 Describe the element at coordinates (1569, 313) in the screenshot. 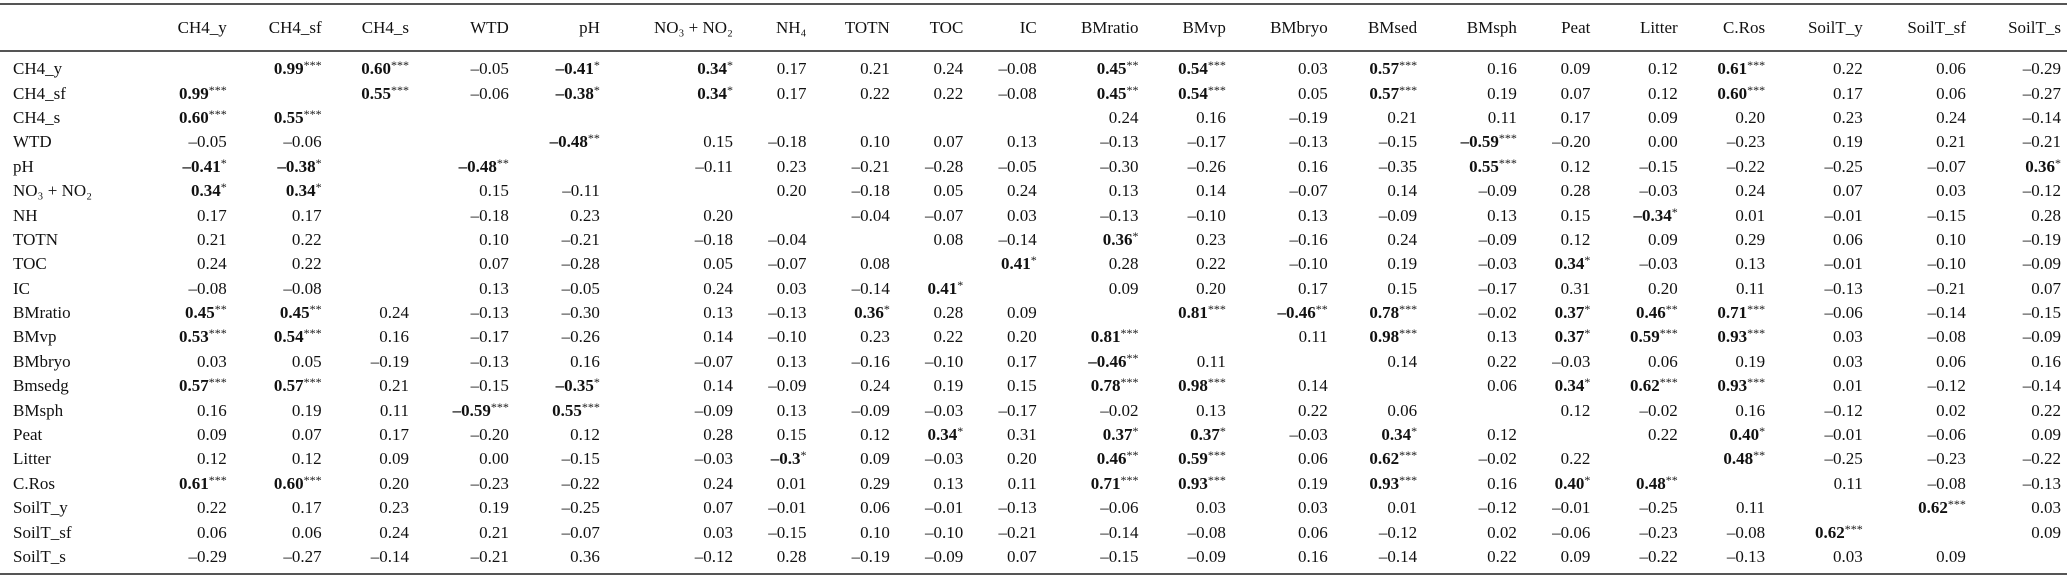

I see `significant-value: 0.37` at that location.